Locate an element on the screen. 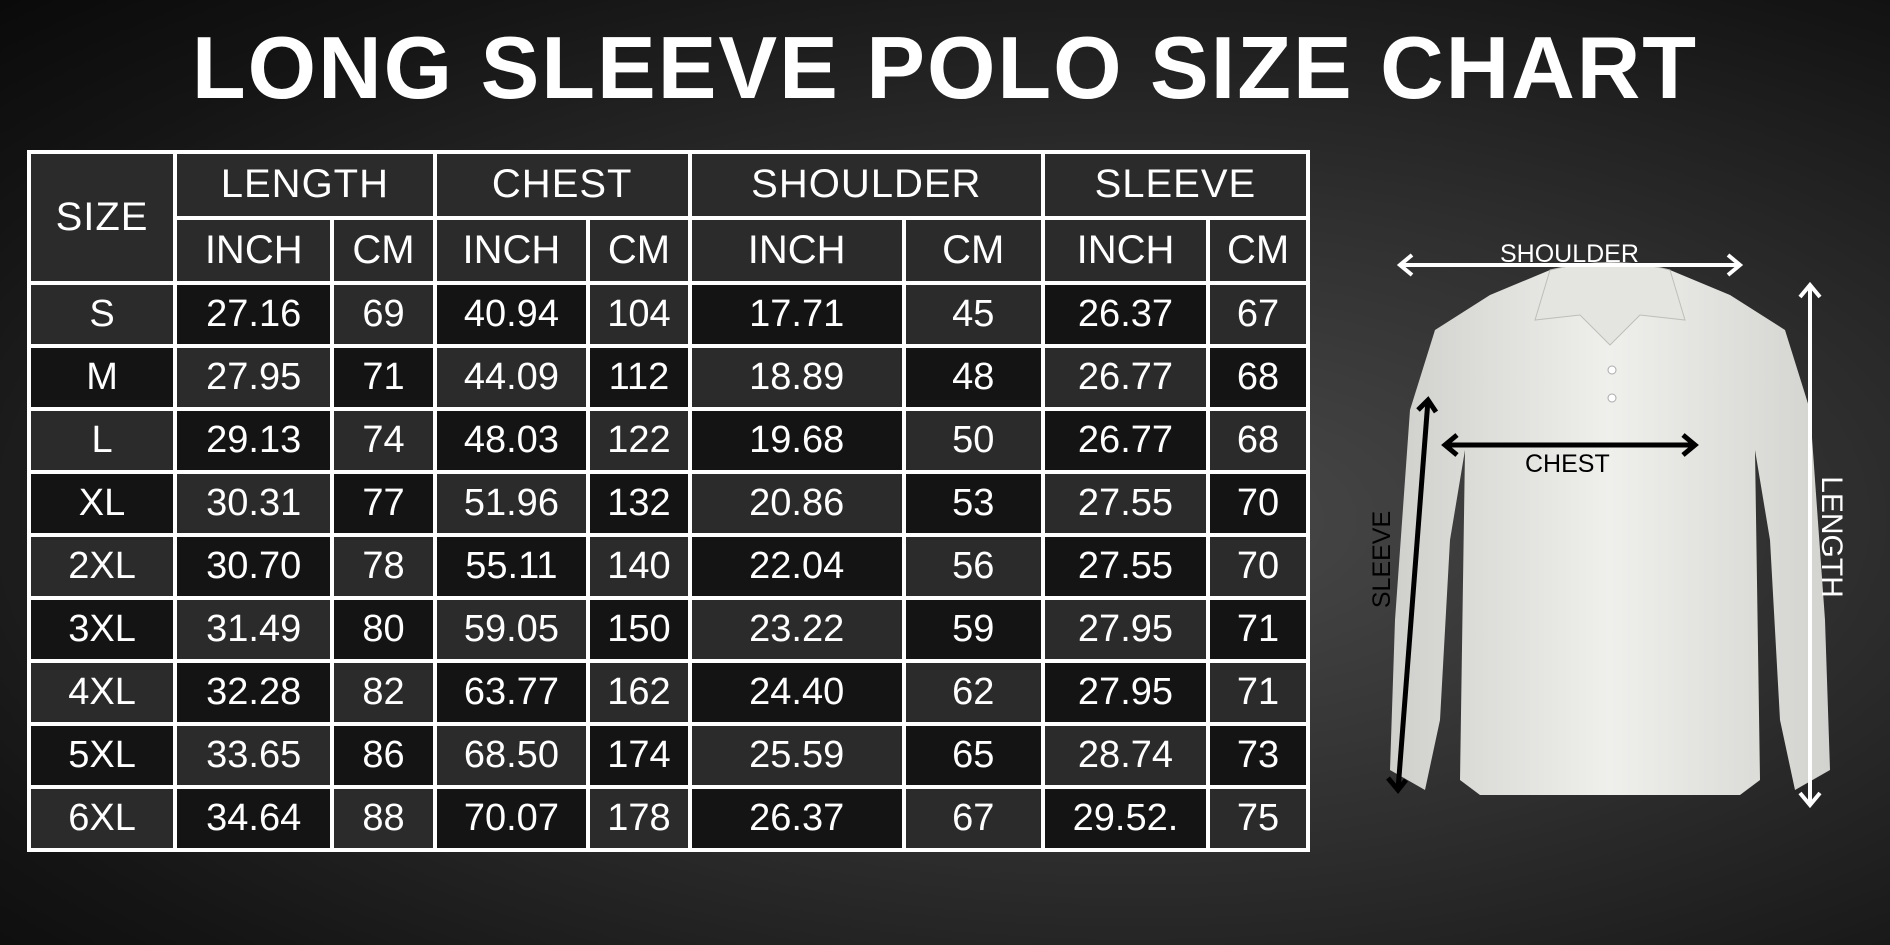 This screenshot has height=945, width=1890. value-cell: 29.13 is located at coordinates (254, 441).